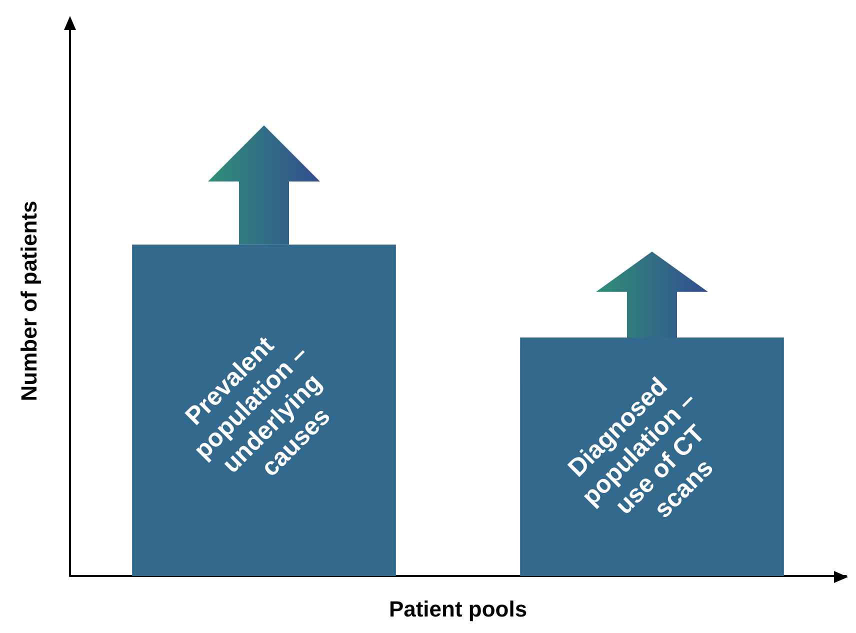  I want to click on y-axis-title: Number of patients, so click(29, 301).